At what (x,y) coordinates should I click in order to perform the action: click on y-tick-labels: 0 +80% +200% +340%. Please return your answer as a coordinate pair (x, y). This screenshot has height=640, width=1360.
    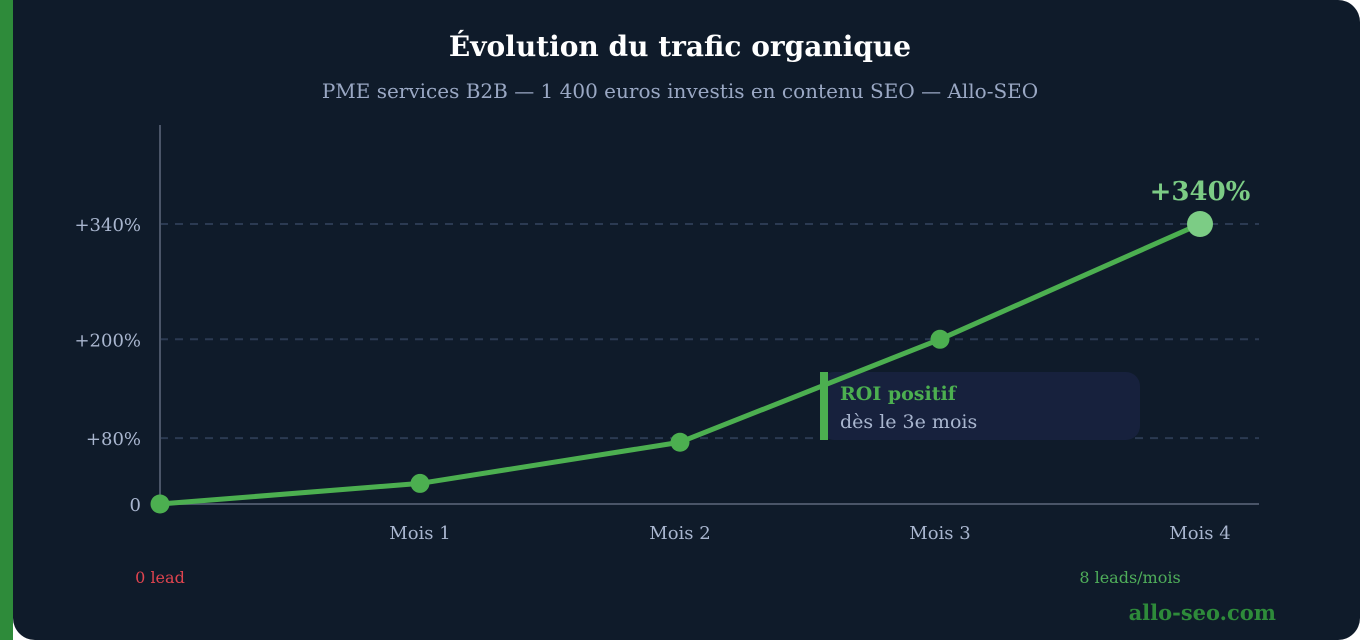
    Looking at the image, I should click on (107, 365).